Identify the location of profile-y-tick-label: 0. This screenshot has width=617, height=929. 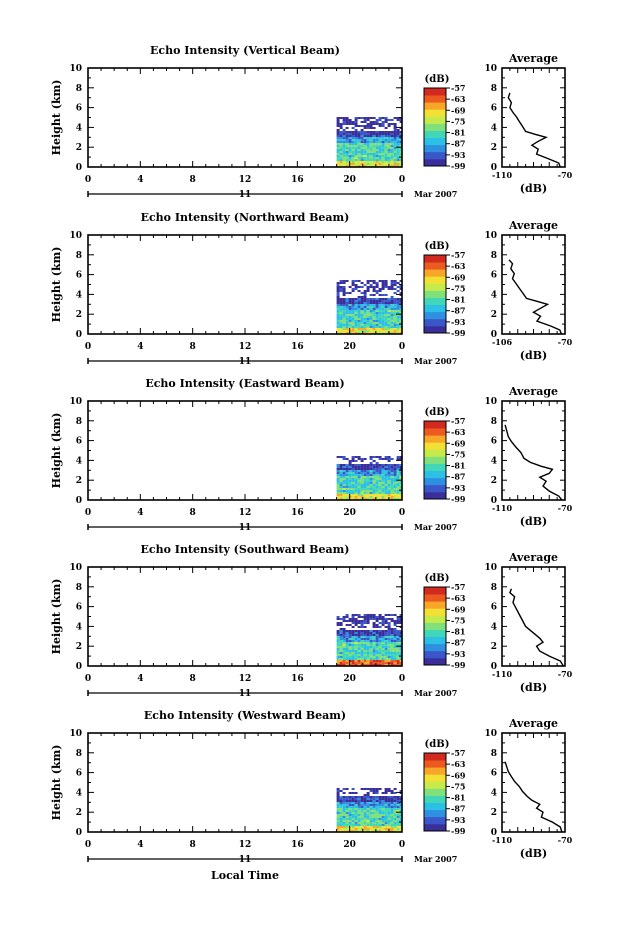
(494, 335).